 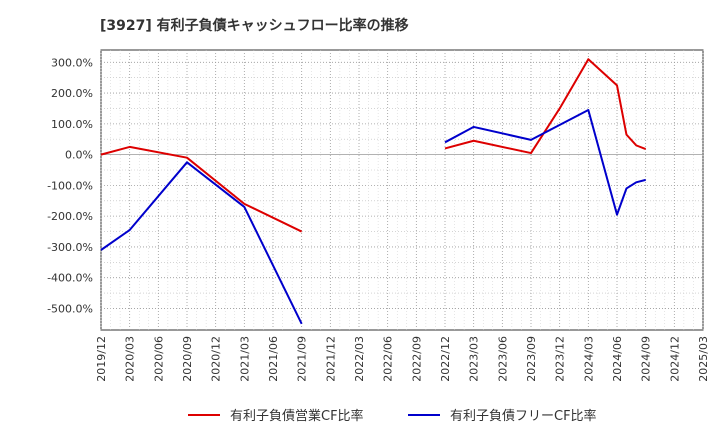 I want to click on y-tick-label: 200.0%, so click(x=72, y=93).